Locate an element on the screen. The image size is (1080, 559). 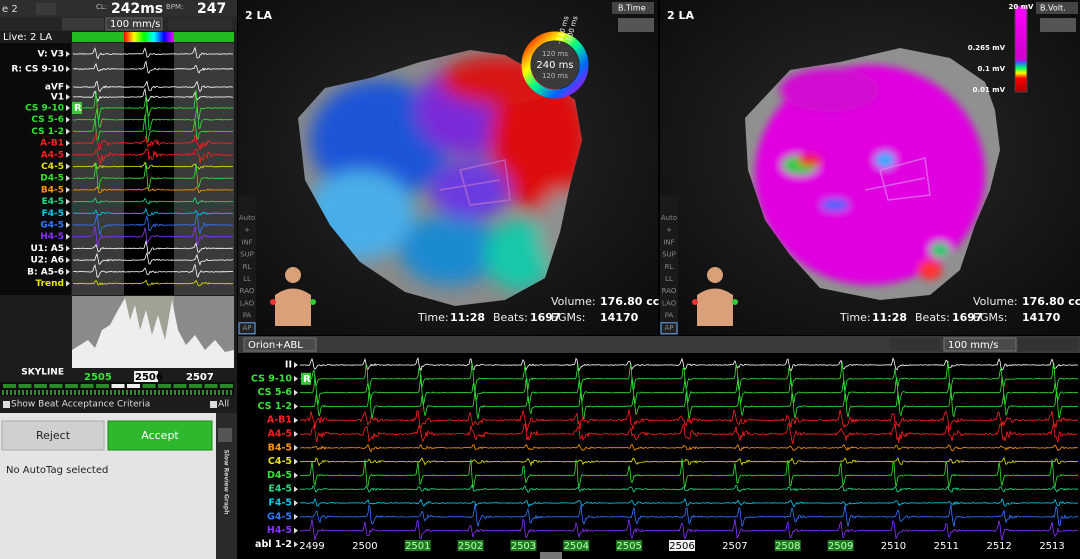
bpm-label: BPM: is located at coordinates (174, 7).